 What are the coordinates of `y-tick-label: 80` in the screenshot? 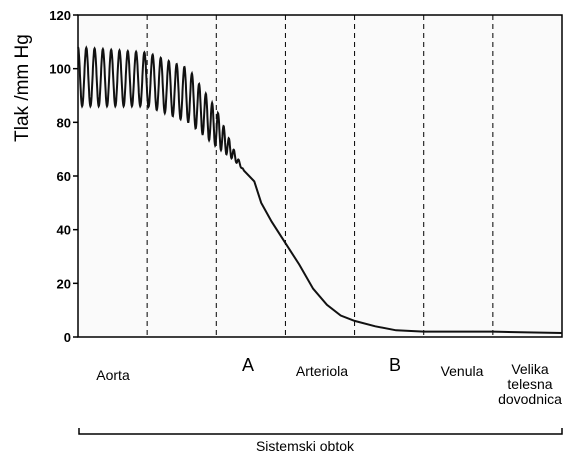 It's located at (64, 122).